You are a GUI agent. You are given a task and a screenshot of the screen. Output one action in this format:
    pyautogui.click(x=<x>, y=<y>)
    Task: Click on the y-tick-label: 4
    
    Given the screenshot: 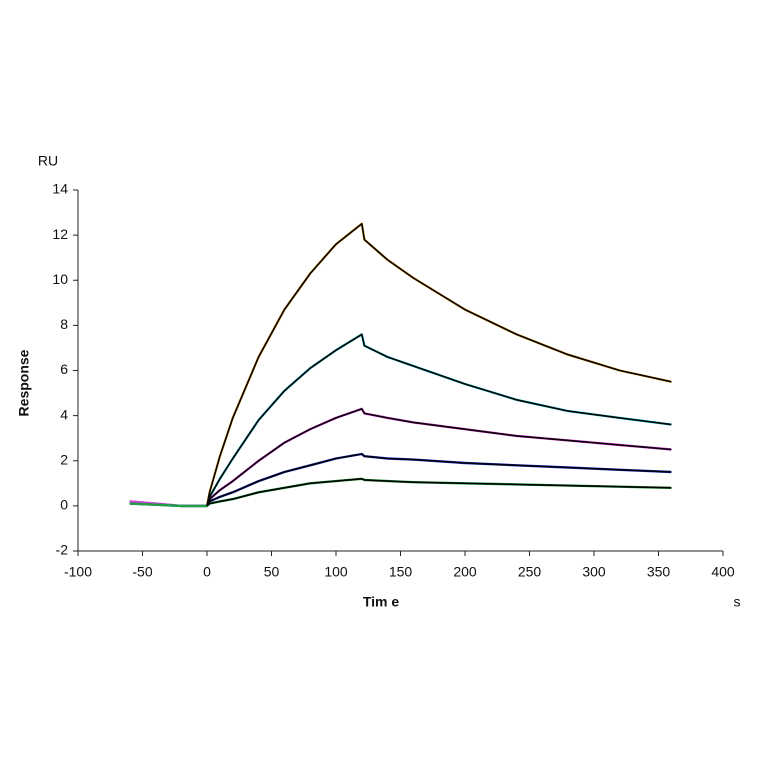 What is the action you would take?
    pyautogui.click(x=64, y=414)
    